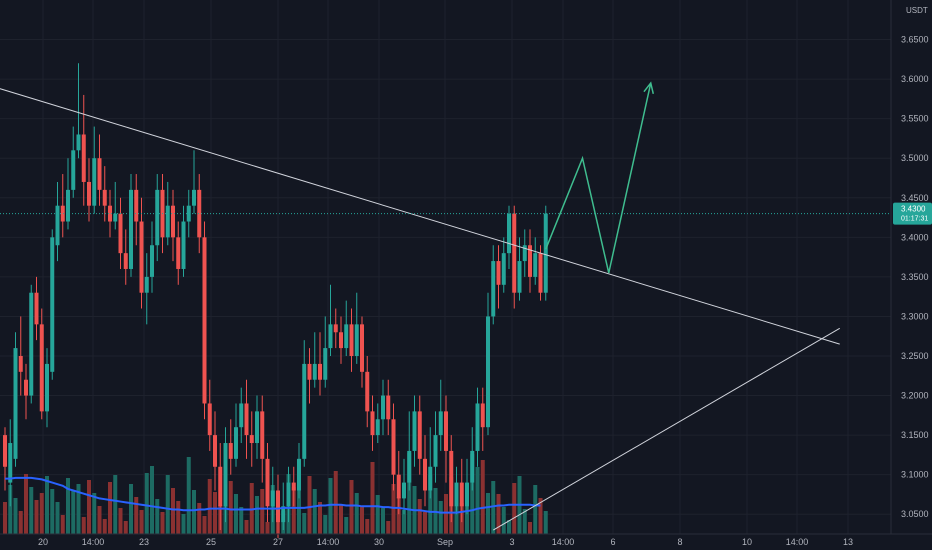 This screenshot has width=932, height=550. Describe the element at coordinates (915, 198) in the screenshot. I see `price-tick-label: 3.4500` at that location.